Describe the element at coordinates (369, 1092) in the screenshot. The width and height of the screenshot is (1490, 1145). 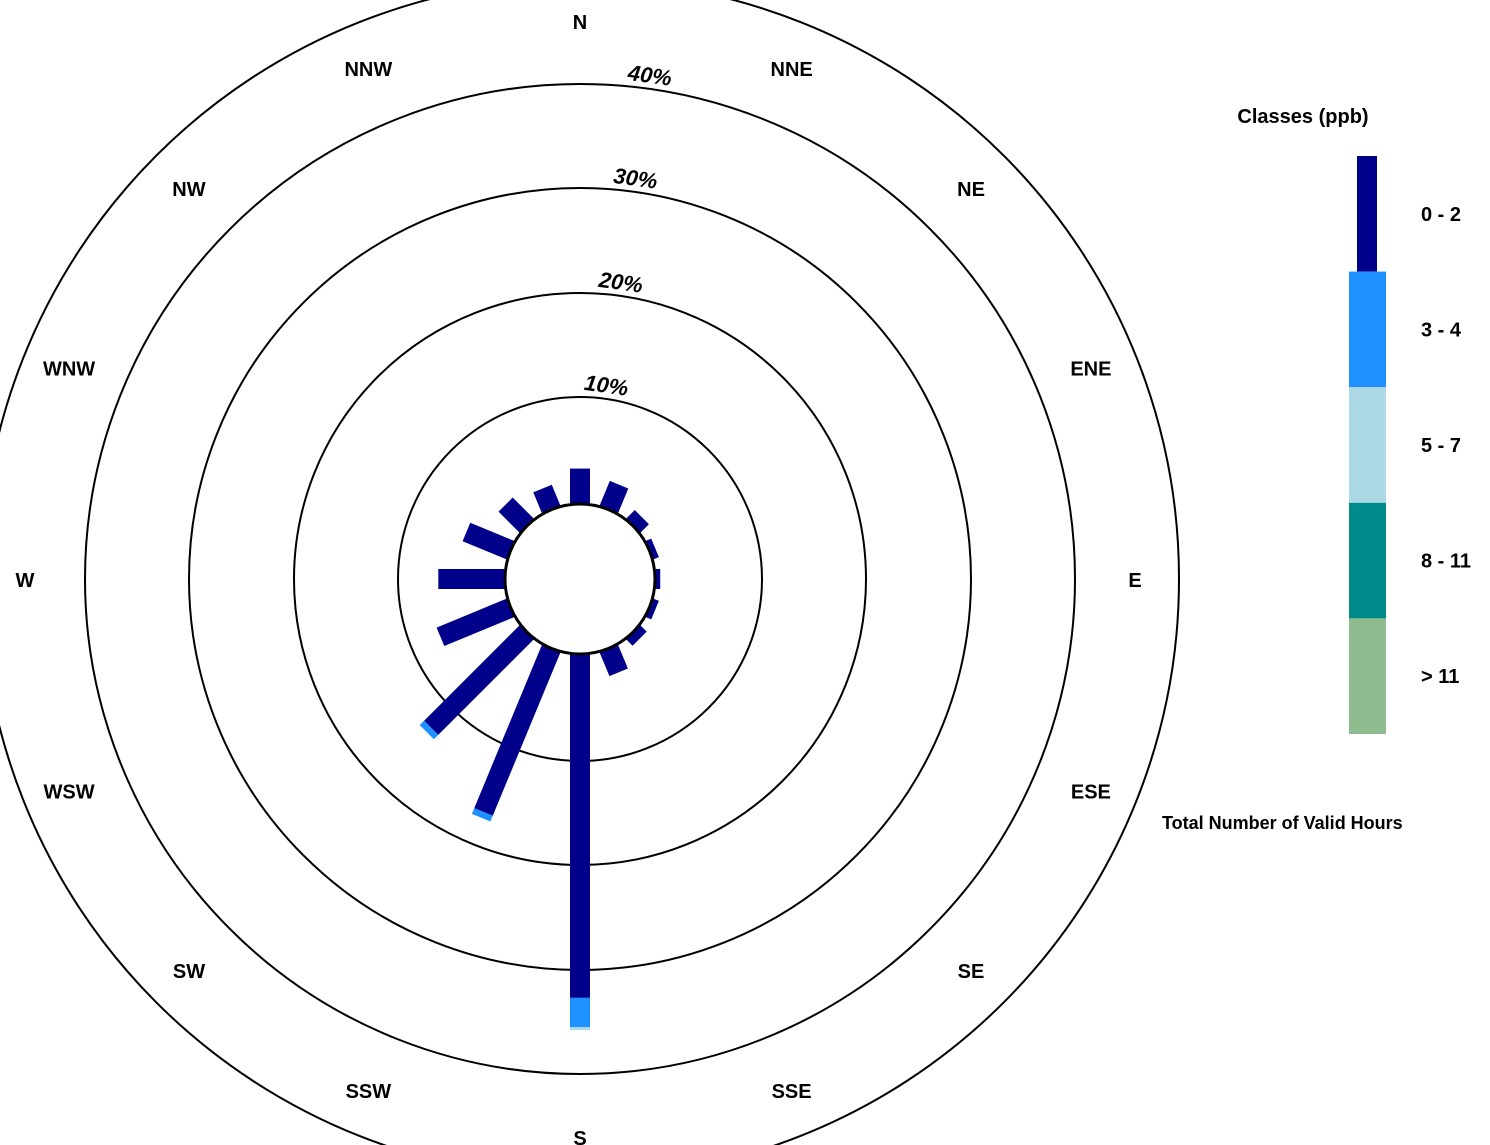
I see `direction-label-SSW: SSW` at that location.